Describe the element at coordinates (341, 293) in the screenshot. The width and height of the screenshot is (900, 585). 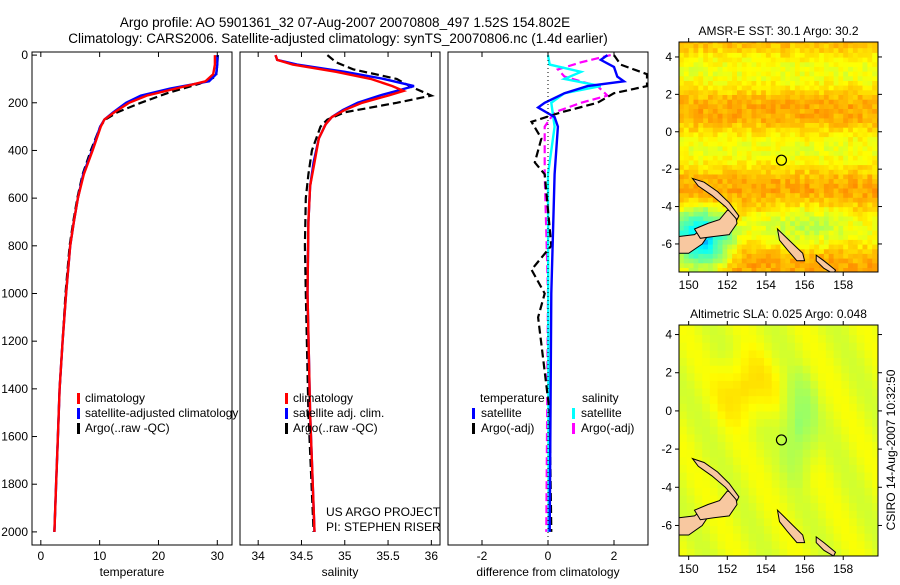
I see `series-line-climatology` at that location.